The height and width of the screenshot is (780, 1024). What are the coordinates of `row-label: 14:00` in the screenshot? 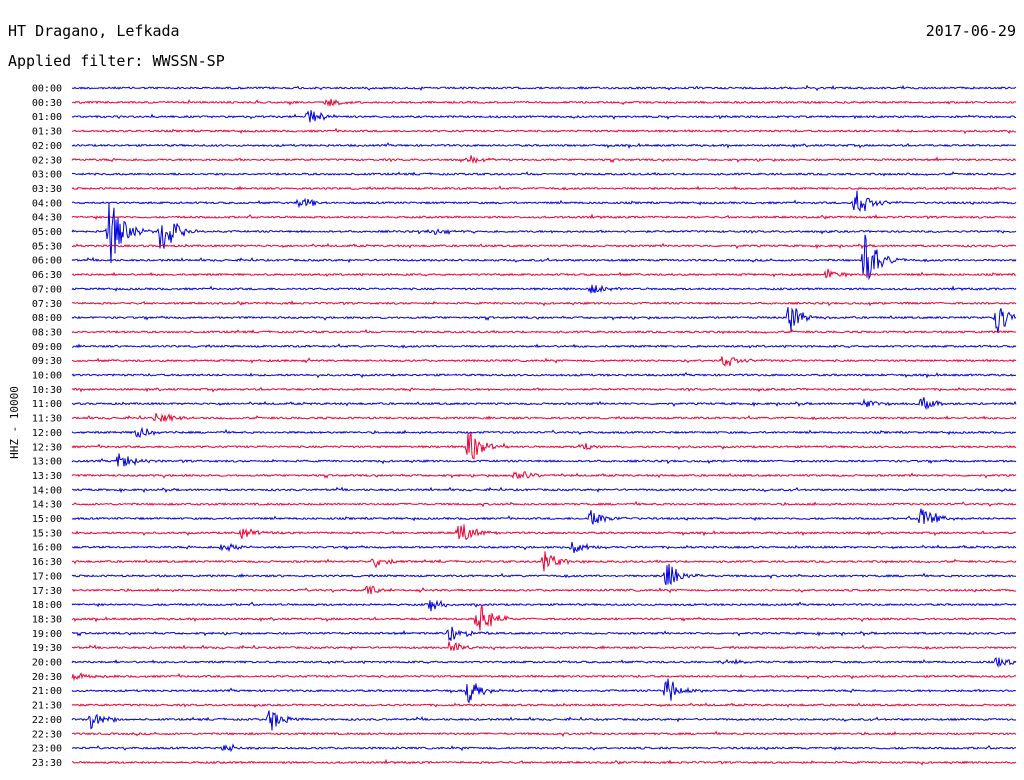 It's located at (47, 490).